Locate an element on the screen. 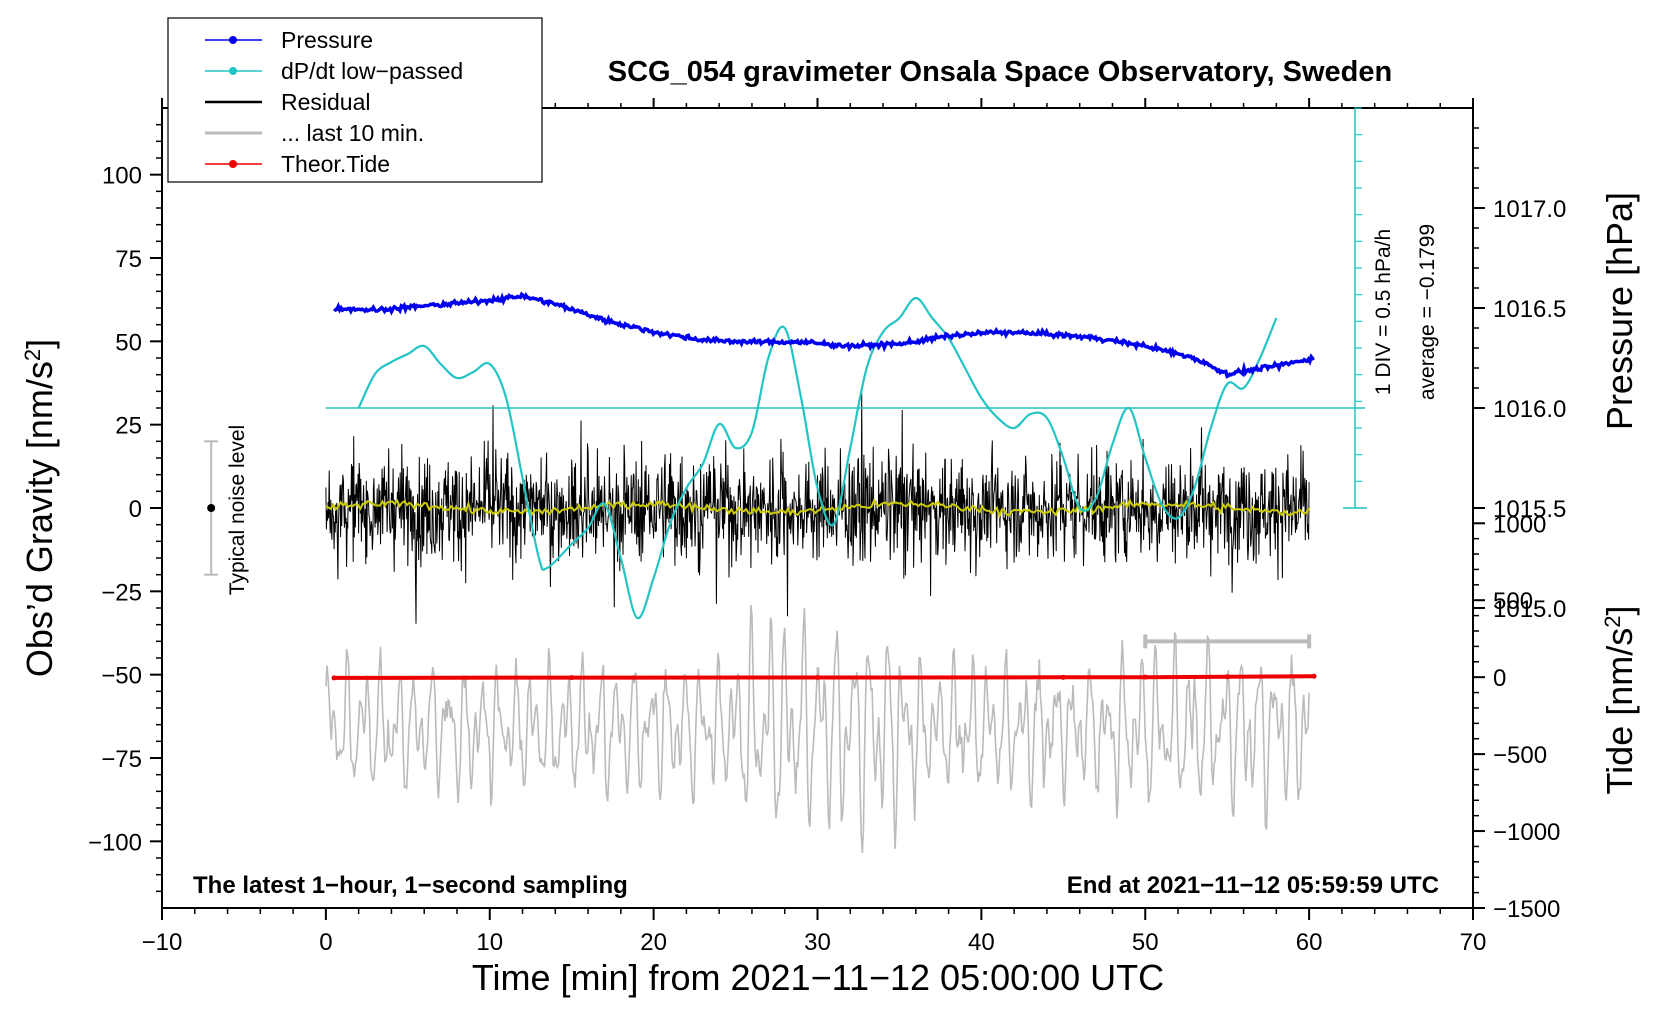 The height and width of the screenshot is (1020, 1660). tide-tick-label: −1500 is located at coordinates (1526, 909).